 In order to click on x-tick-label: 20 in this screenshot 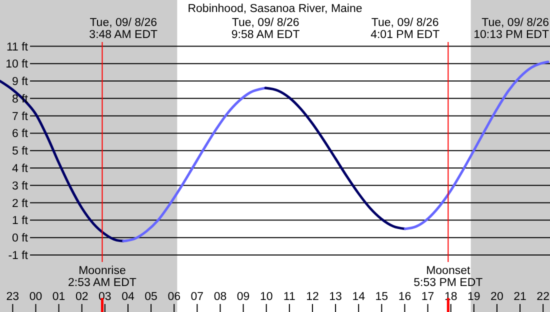, I will do `click(497, 297)`.